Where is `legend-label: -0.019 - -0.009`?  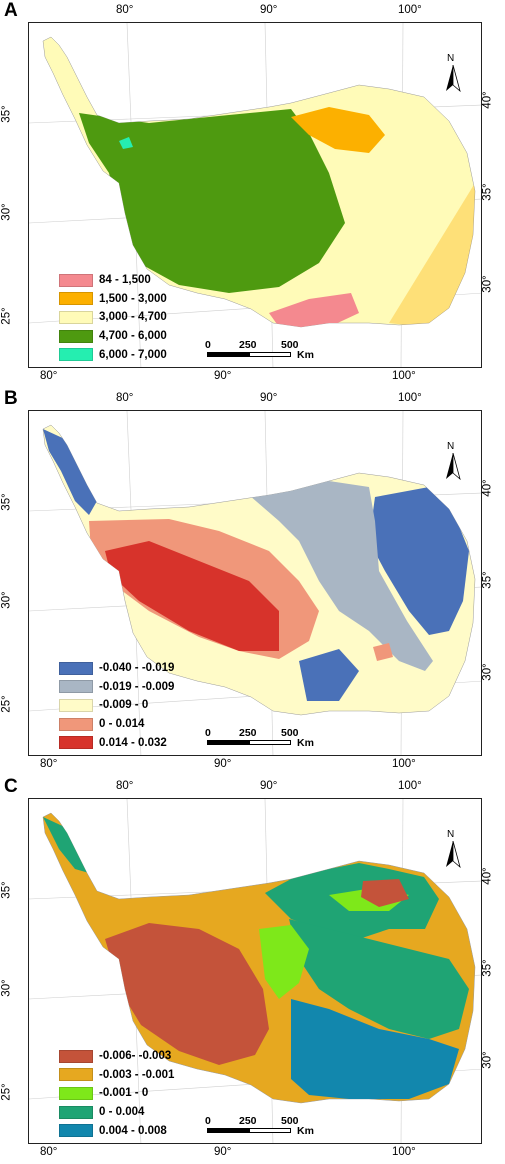
legend-label: -0.019 - -0.009 is located at coordinates (137, 686).